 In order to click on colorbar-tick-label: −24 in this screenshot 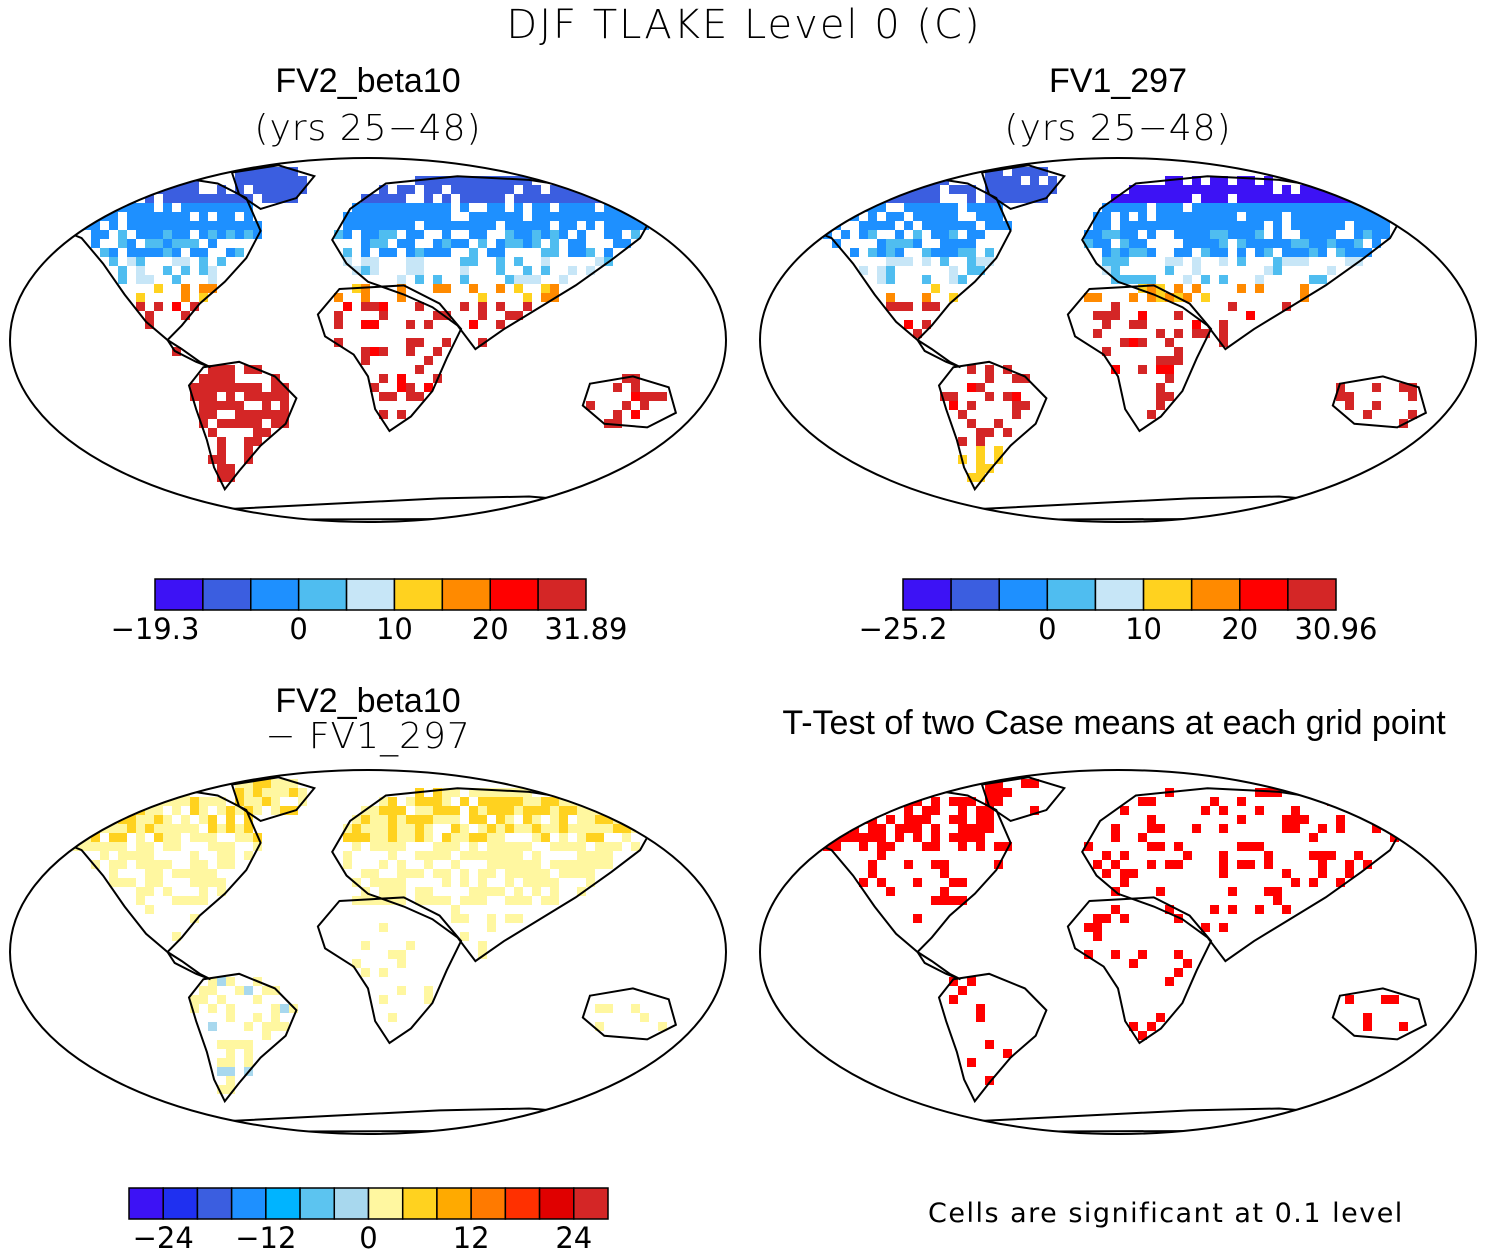, I will do `click(163, 1238)`.